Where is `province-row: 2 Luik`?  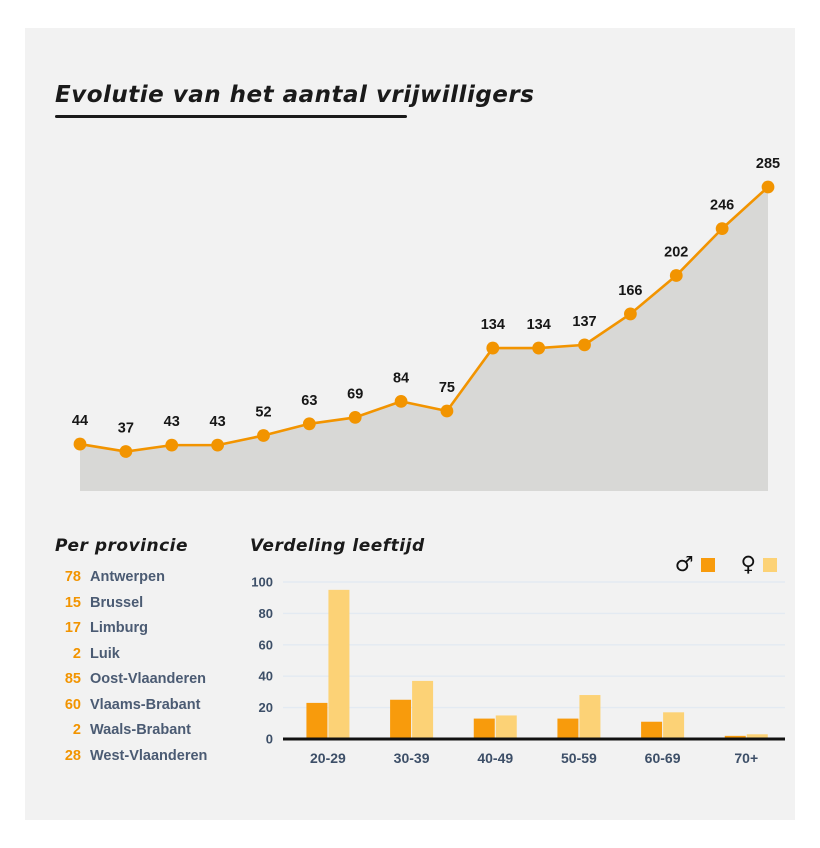 province-row: 2 Luik is located at coordinates (139, 659).